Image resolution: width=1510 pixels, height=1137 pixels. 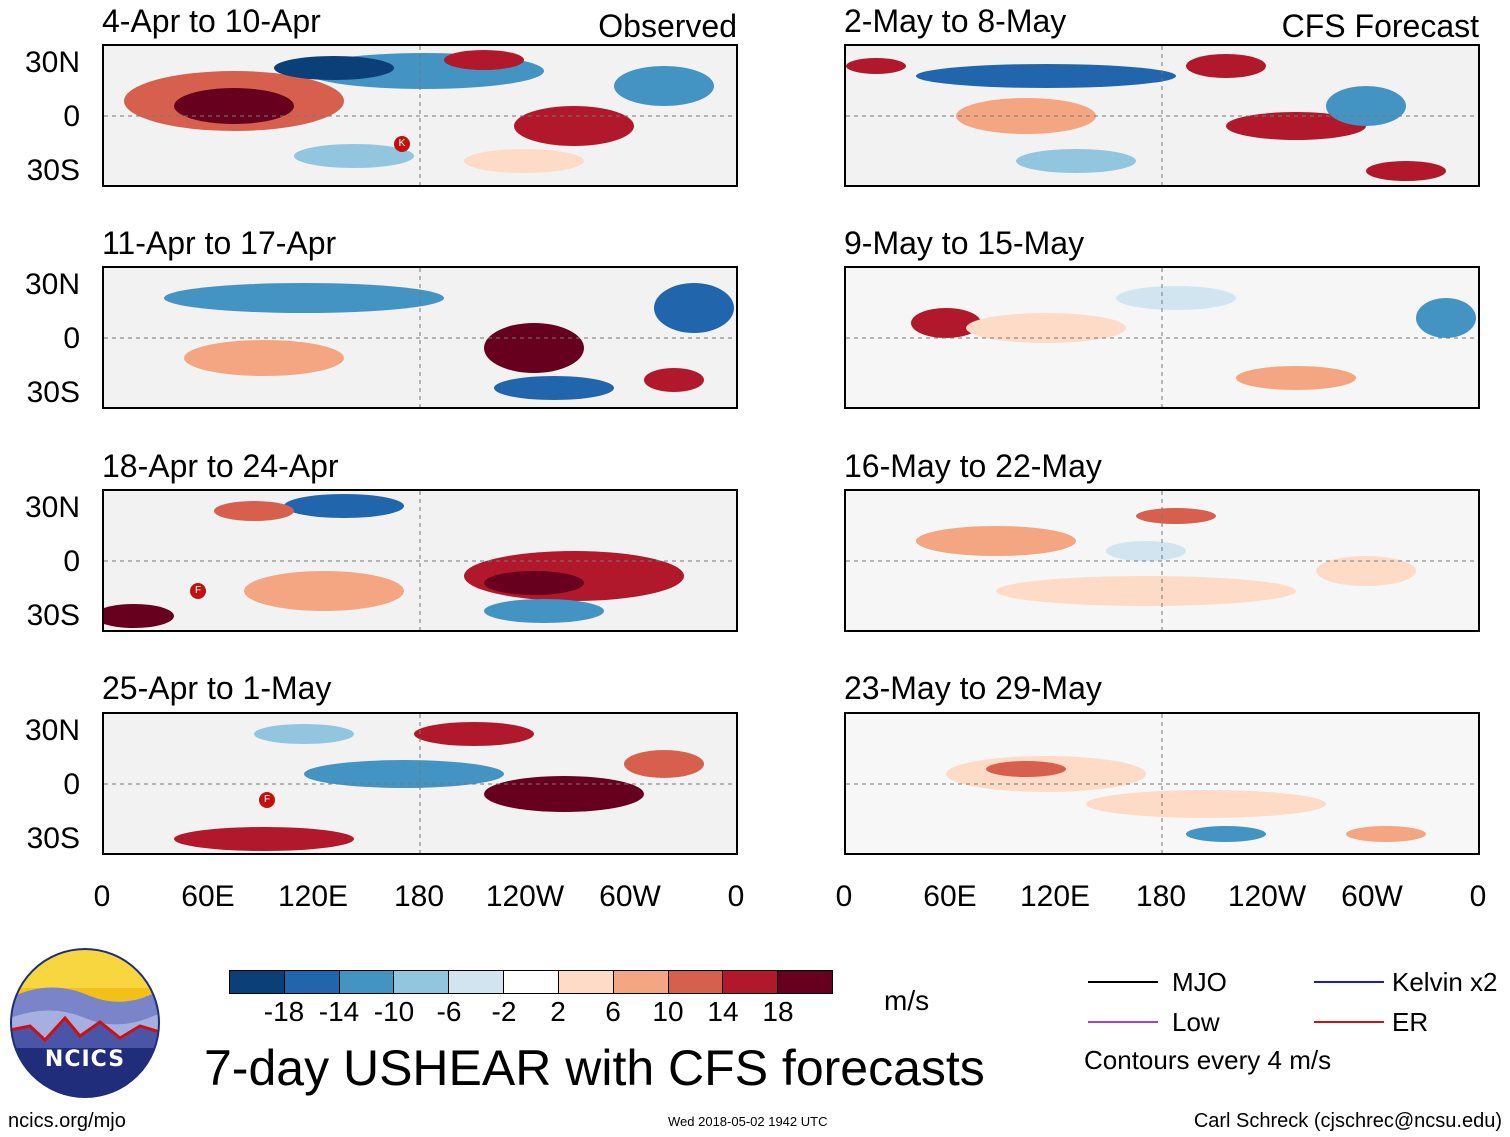 What do you see at coordinates (667, 26) in the screenshot?
I see `observed-label: Observed` at bounding box center [667, 26].